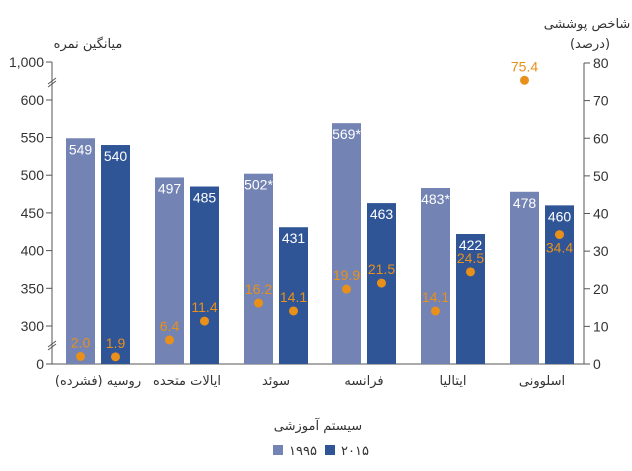  Describe the element at coordinates (318, 425) in the screenshot. I see `x-axis-title: سیستم آموزشی` at that location.